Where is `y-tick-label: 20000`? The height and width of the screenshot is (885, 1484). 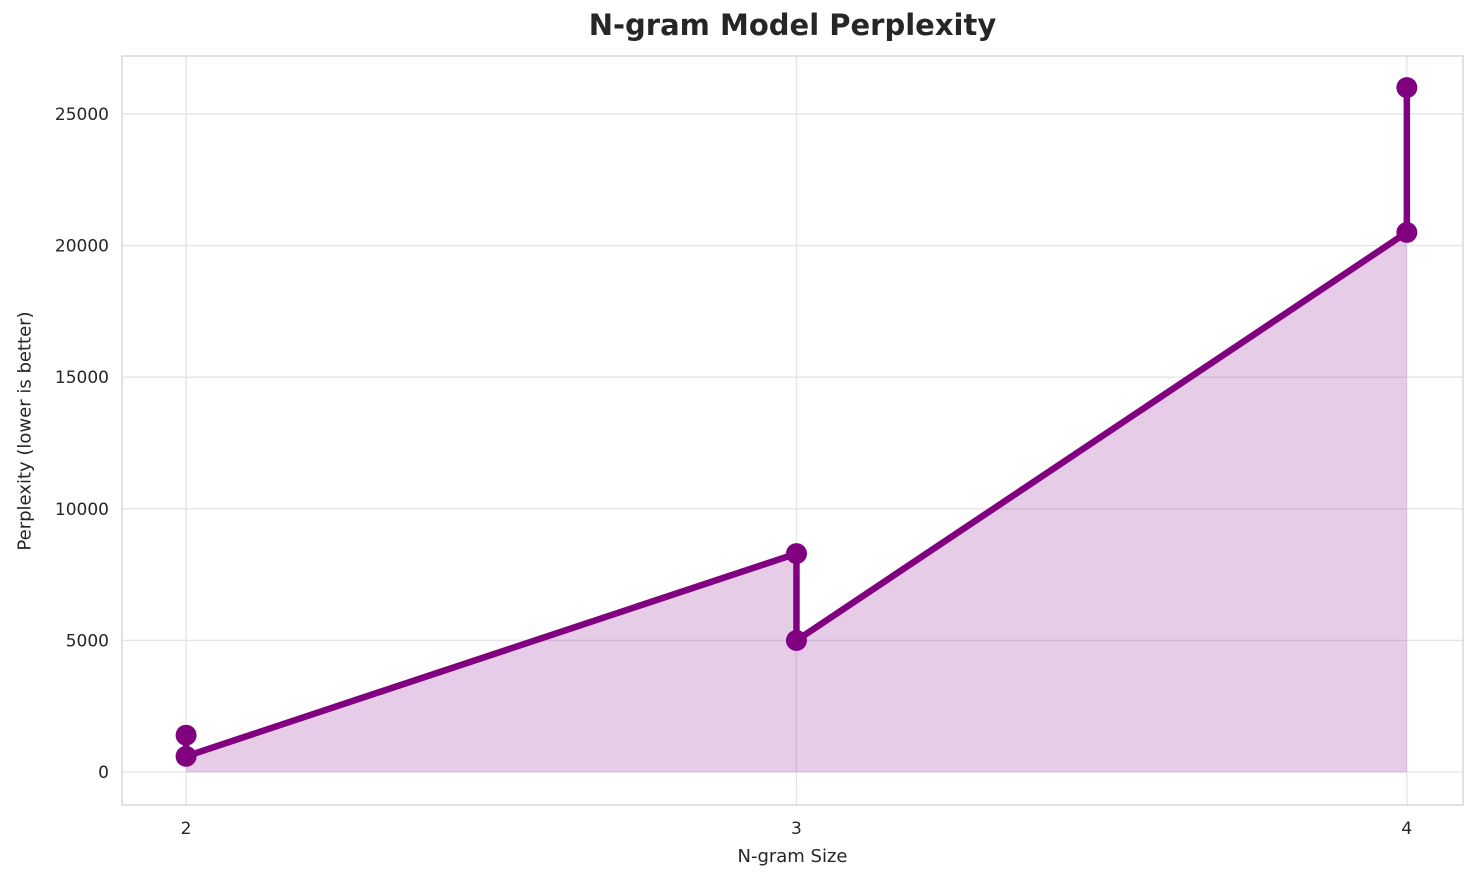 y-tick-label: 20000 is located at coordinates (82, 247).